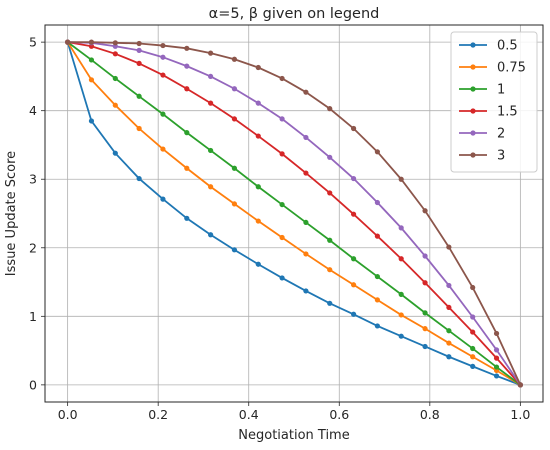 This screenshot has height=450, width=550. Describe the element at coordinates (33, 384) in the screenshot. I see `y-tick-label: 0` at that location.